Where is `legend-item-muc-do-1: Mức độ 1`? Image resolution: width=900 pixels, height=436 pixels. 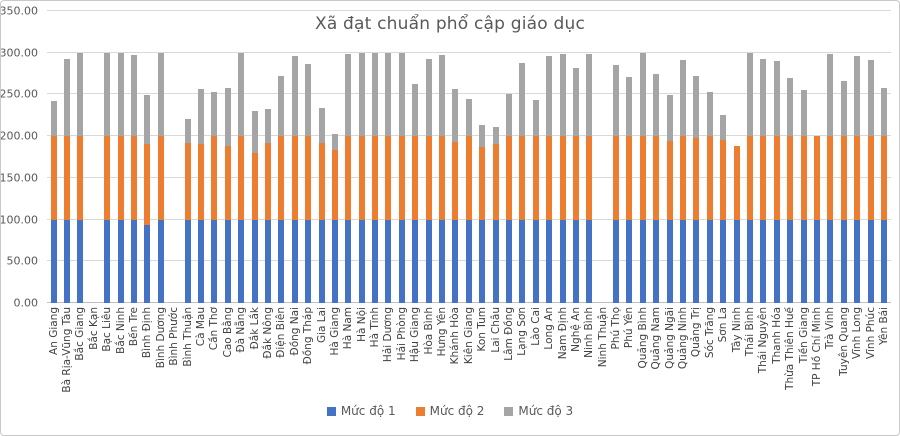
legend-item-muc-do-1: Mức độ 1 is located at coordinates (361, 411).